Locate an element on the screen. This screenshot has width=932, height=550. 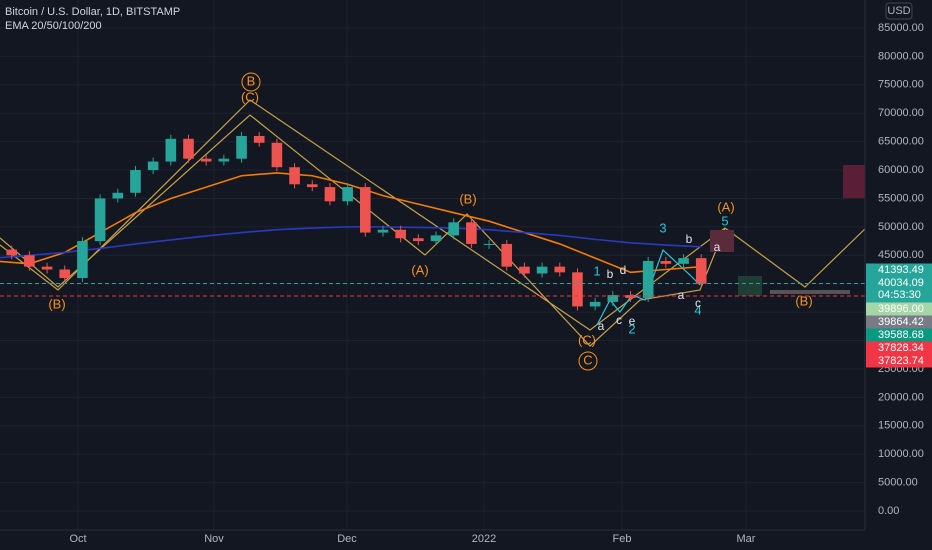
wave-label: 1 is located at coordinates (596, 270).